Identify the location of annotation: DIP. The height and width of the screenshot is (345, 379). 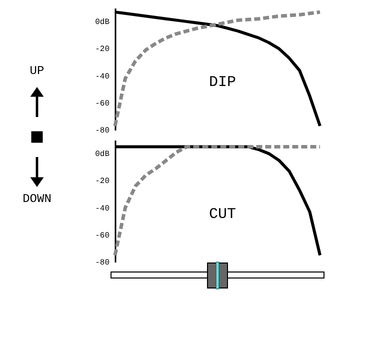
(222, 83).